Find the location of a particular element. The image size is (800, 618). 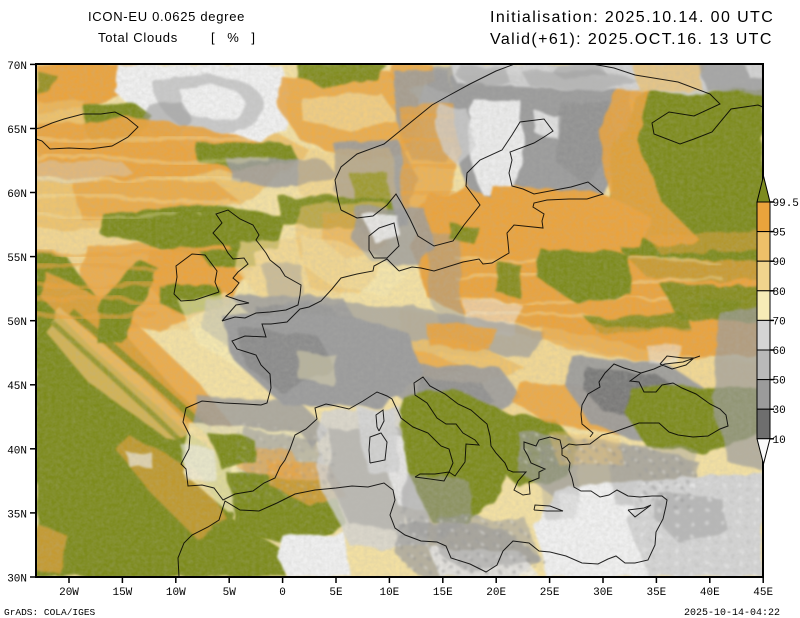

svg-text: 70N is located at coordinates (17, 67).